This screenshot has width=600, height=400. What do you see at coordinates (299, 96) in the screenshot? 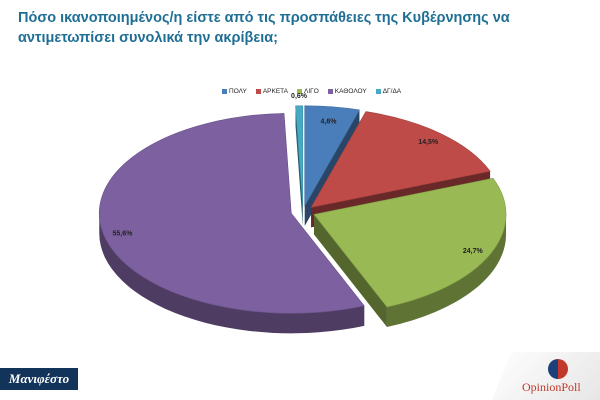
I see `data-label: 0,6%` at bounding box center [299, 96].